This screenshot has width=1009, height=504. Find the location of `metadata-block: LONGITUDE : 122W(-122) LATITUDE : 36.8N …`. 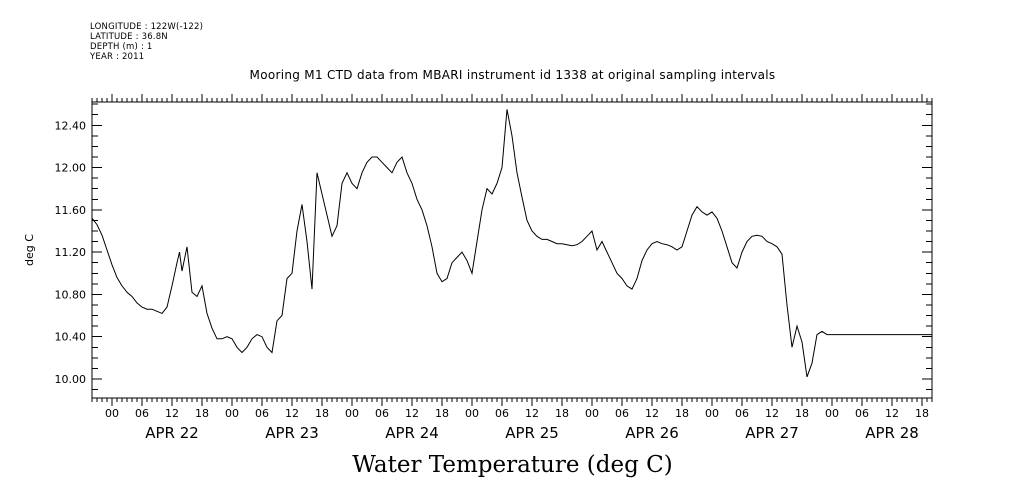

metadata-block: LONGITUDE : 122W(-122) LATITUDE : 36.8N … is located at coordinates (146, 42).